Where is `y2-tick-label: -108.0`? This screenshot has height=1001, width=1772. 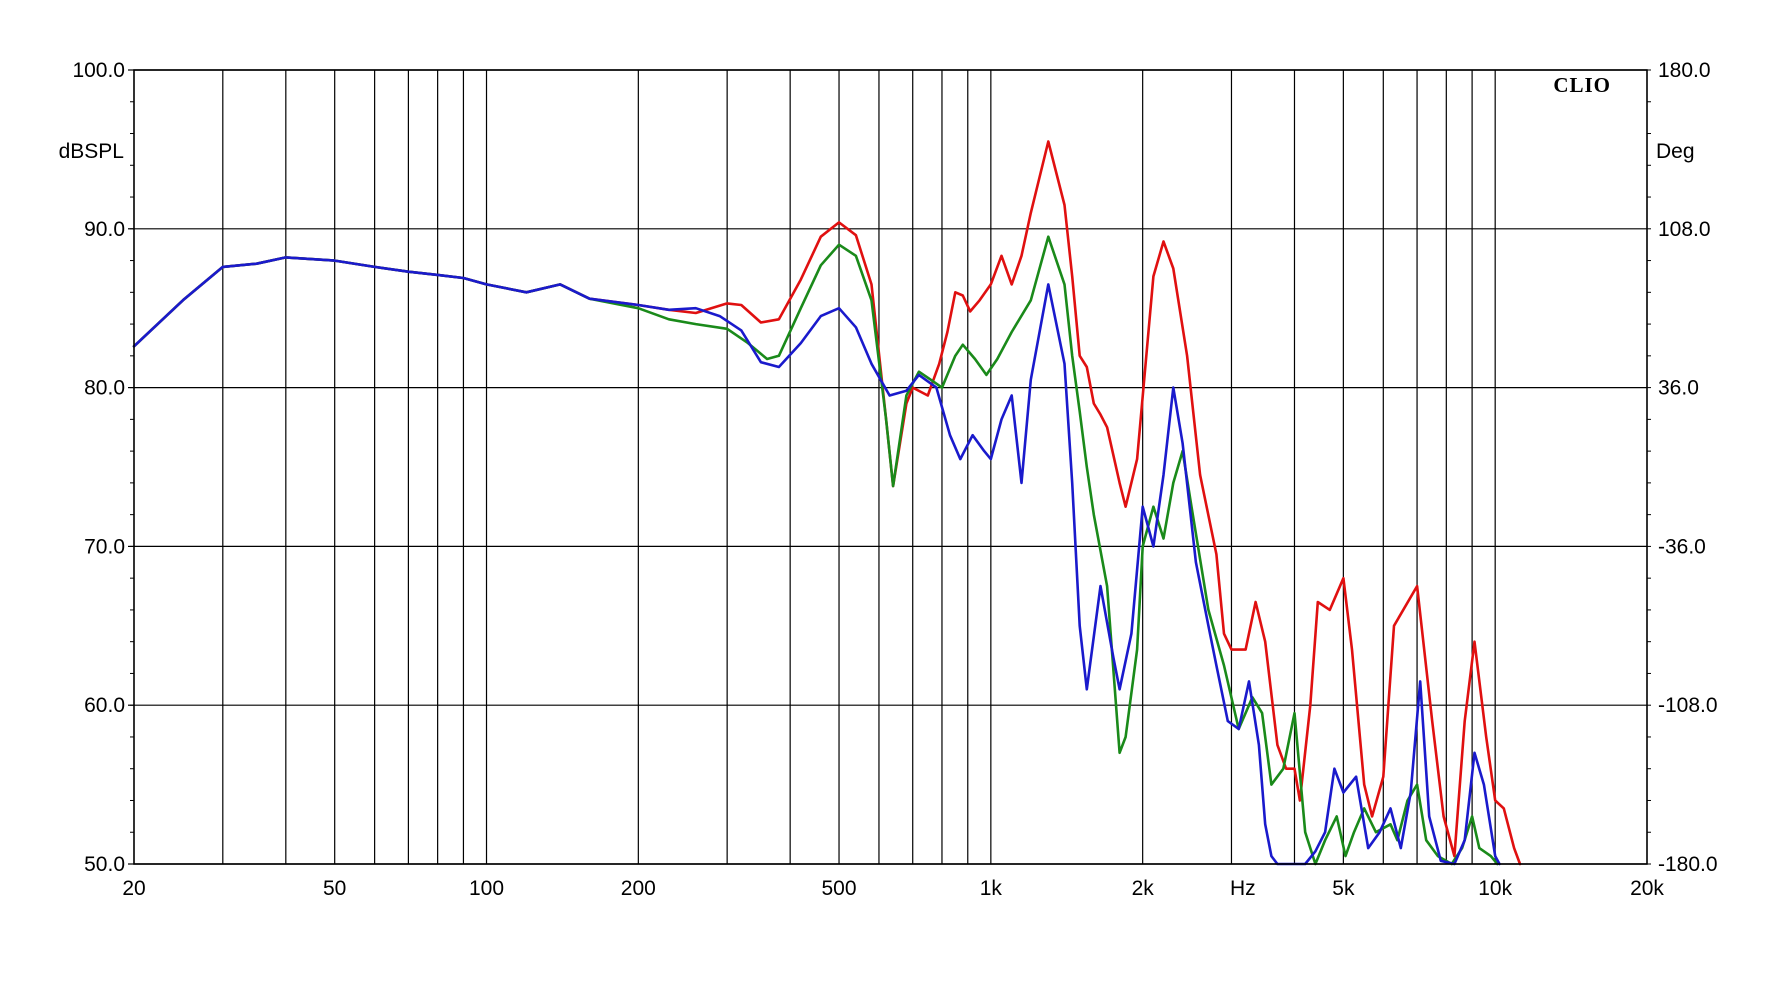
y2-tick-label: -108.0 is located at coordinates (1688, 705).